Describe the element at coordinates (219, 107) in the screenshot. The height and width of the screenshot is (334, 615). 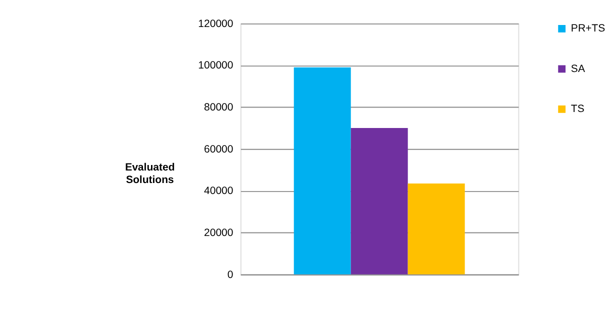
I see `y-tick-label: 80000` at that location.